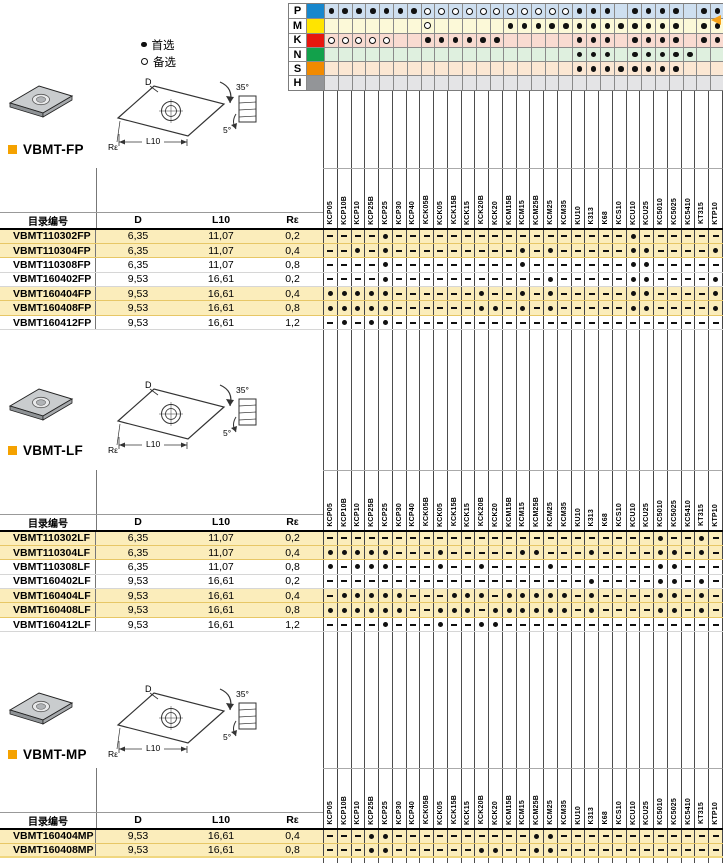  I want to click on grade-cells, so click(523, 552).